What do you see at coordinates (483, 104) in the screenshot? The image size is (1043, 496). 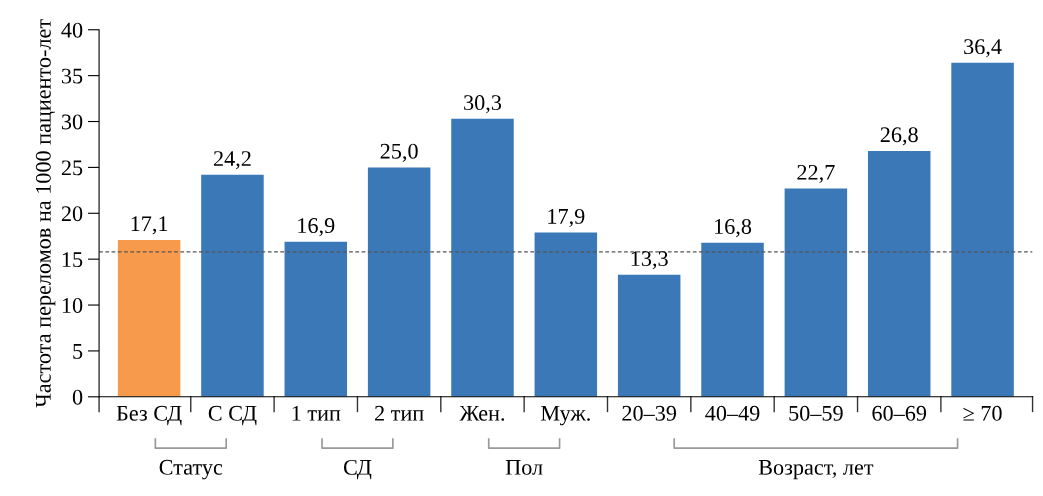 I see `data-label: 30,3` at bounding box center [483, 104].